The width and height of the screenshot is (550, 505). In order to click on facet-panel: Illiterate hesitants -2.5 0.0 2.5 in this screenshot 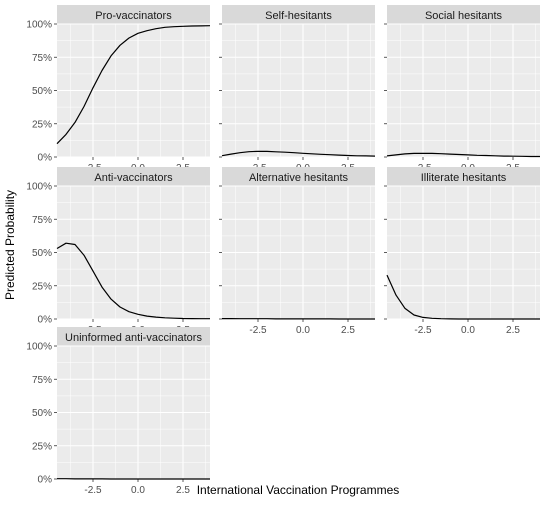, I will do `click(462, 251)`.